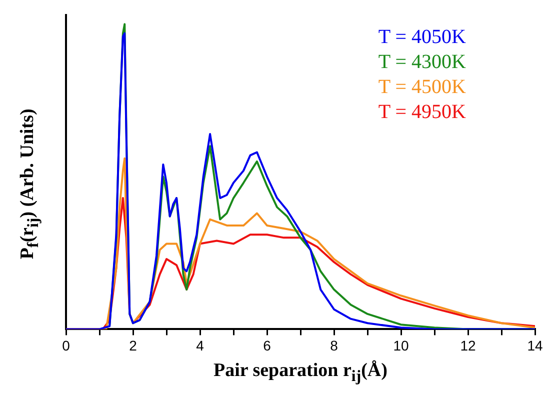  Describe the element at coordinates (267, 345) in the screenshot. I see `x-tick-label: 6` at that location.